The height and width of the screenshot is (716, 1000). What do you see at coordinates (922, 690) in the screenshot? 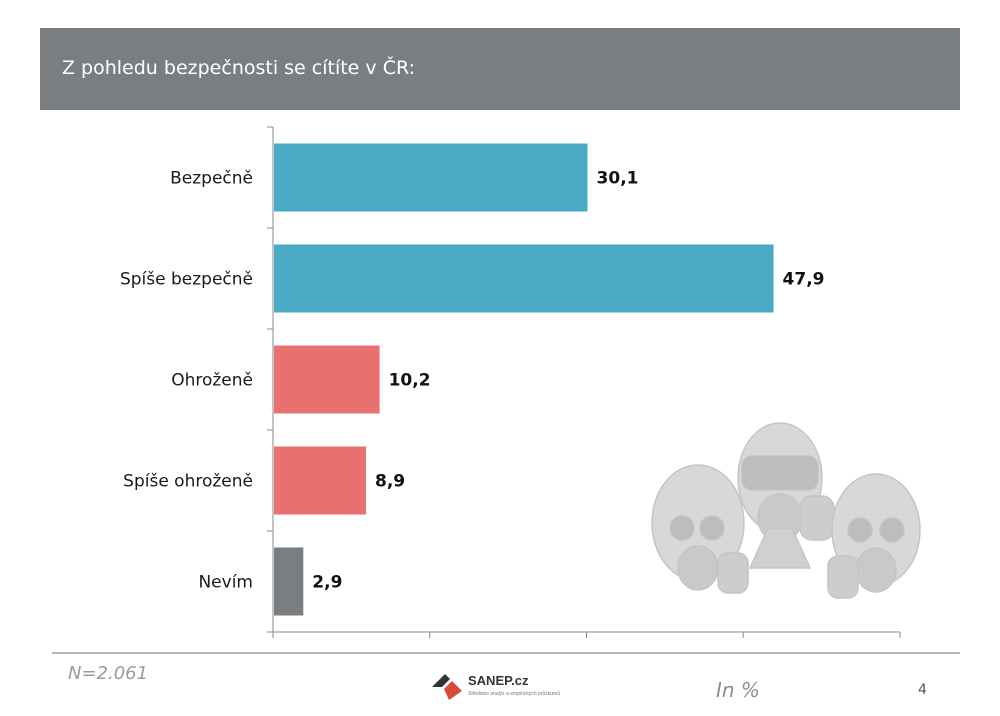
I see `page-number: 4` at bounding box center [922, 690].